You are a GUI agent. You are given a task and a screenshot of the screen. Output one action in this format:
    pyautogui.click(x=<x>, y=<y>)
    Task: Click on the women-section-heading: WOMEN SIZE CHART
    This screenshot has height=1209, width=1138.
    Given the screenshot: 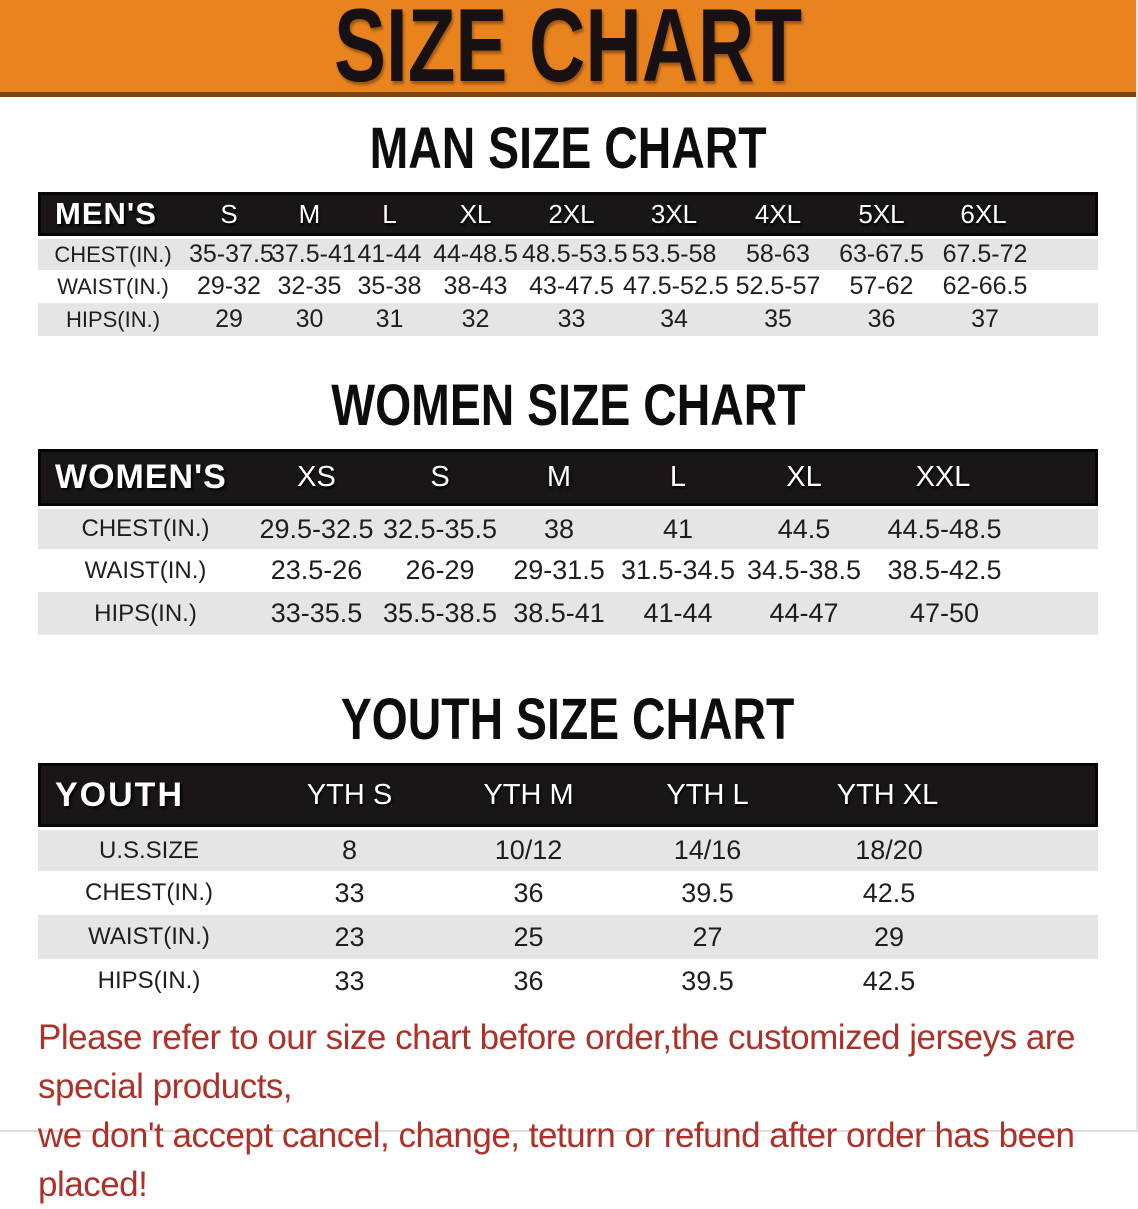 What is the action you would take?
    pyautogui.click(x=568, y=405)
    